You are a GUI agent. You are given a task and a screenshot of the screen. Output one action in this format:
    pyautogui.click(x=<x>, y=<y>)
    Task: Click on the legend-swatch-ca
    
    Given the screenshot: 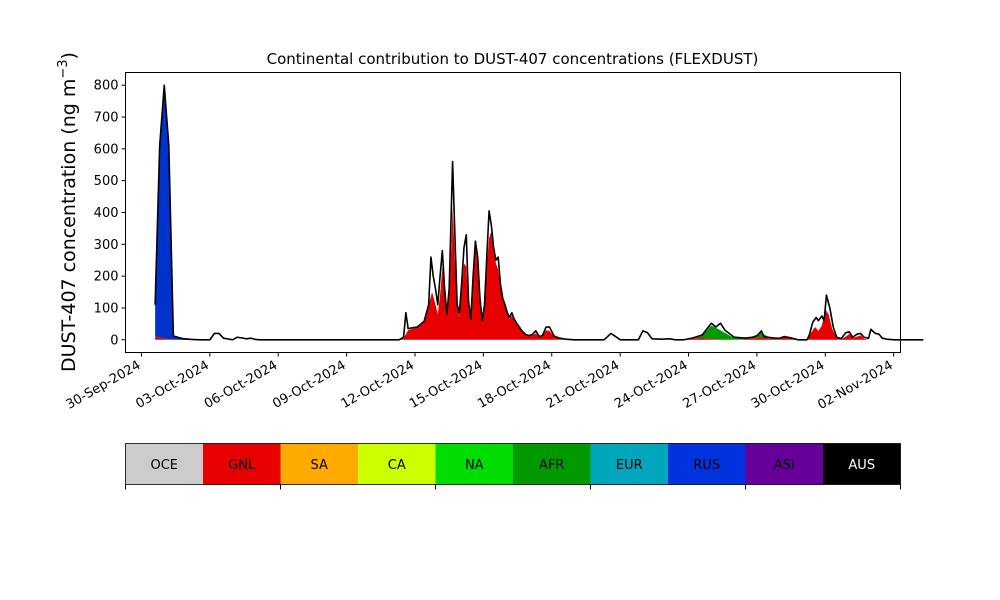 What is the action you would take?
    pyautogui.click(x=397, y=464)
    